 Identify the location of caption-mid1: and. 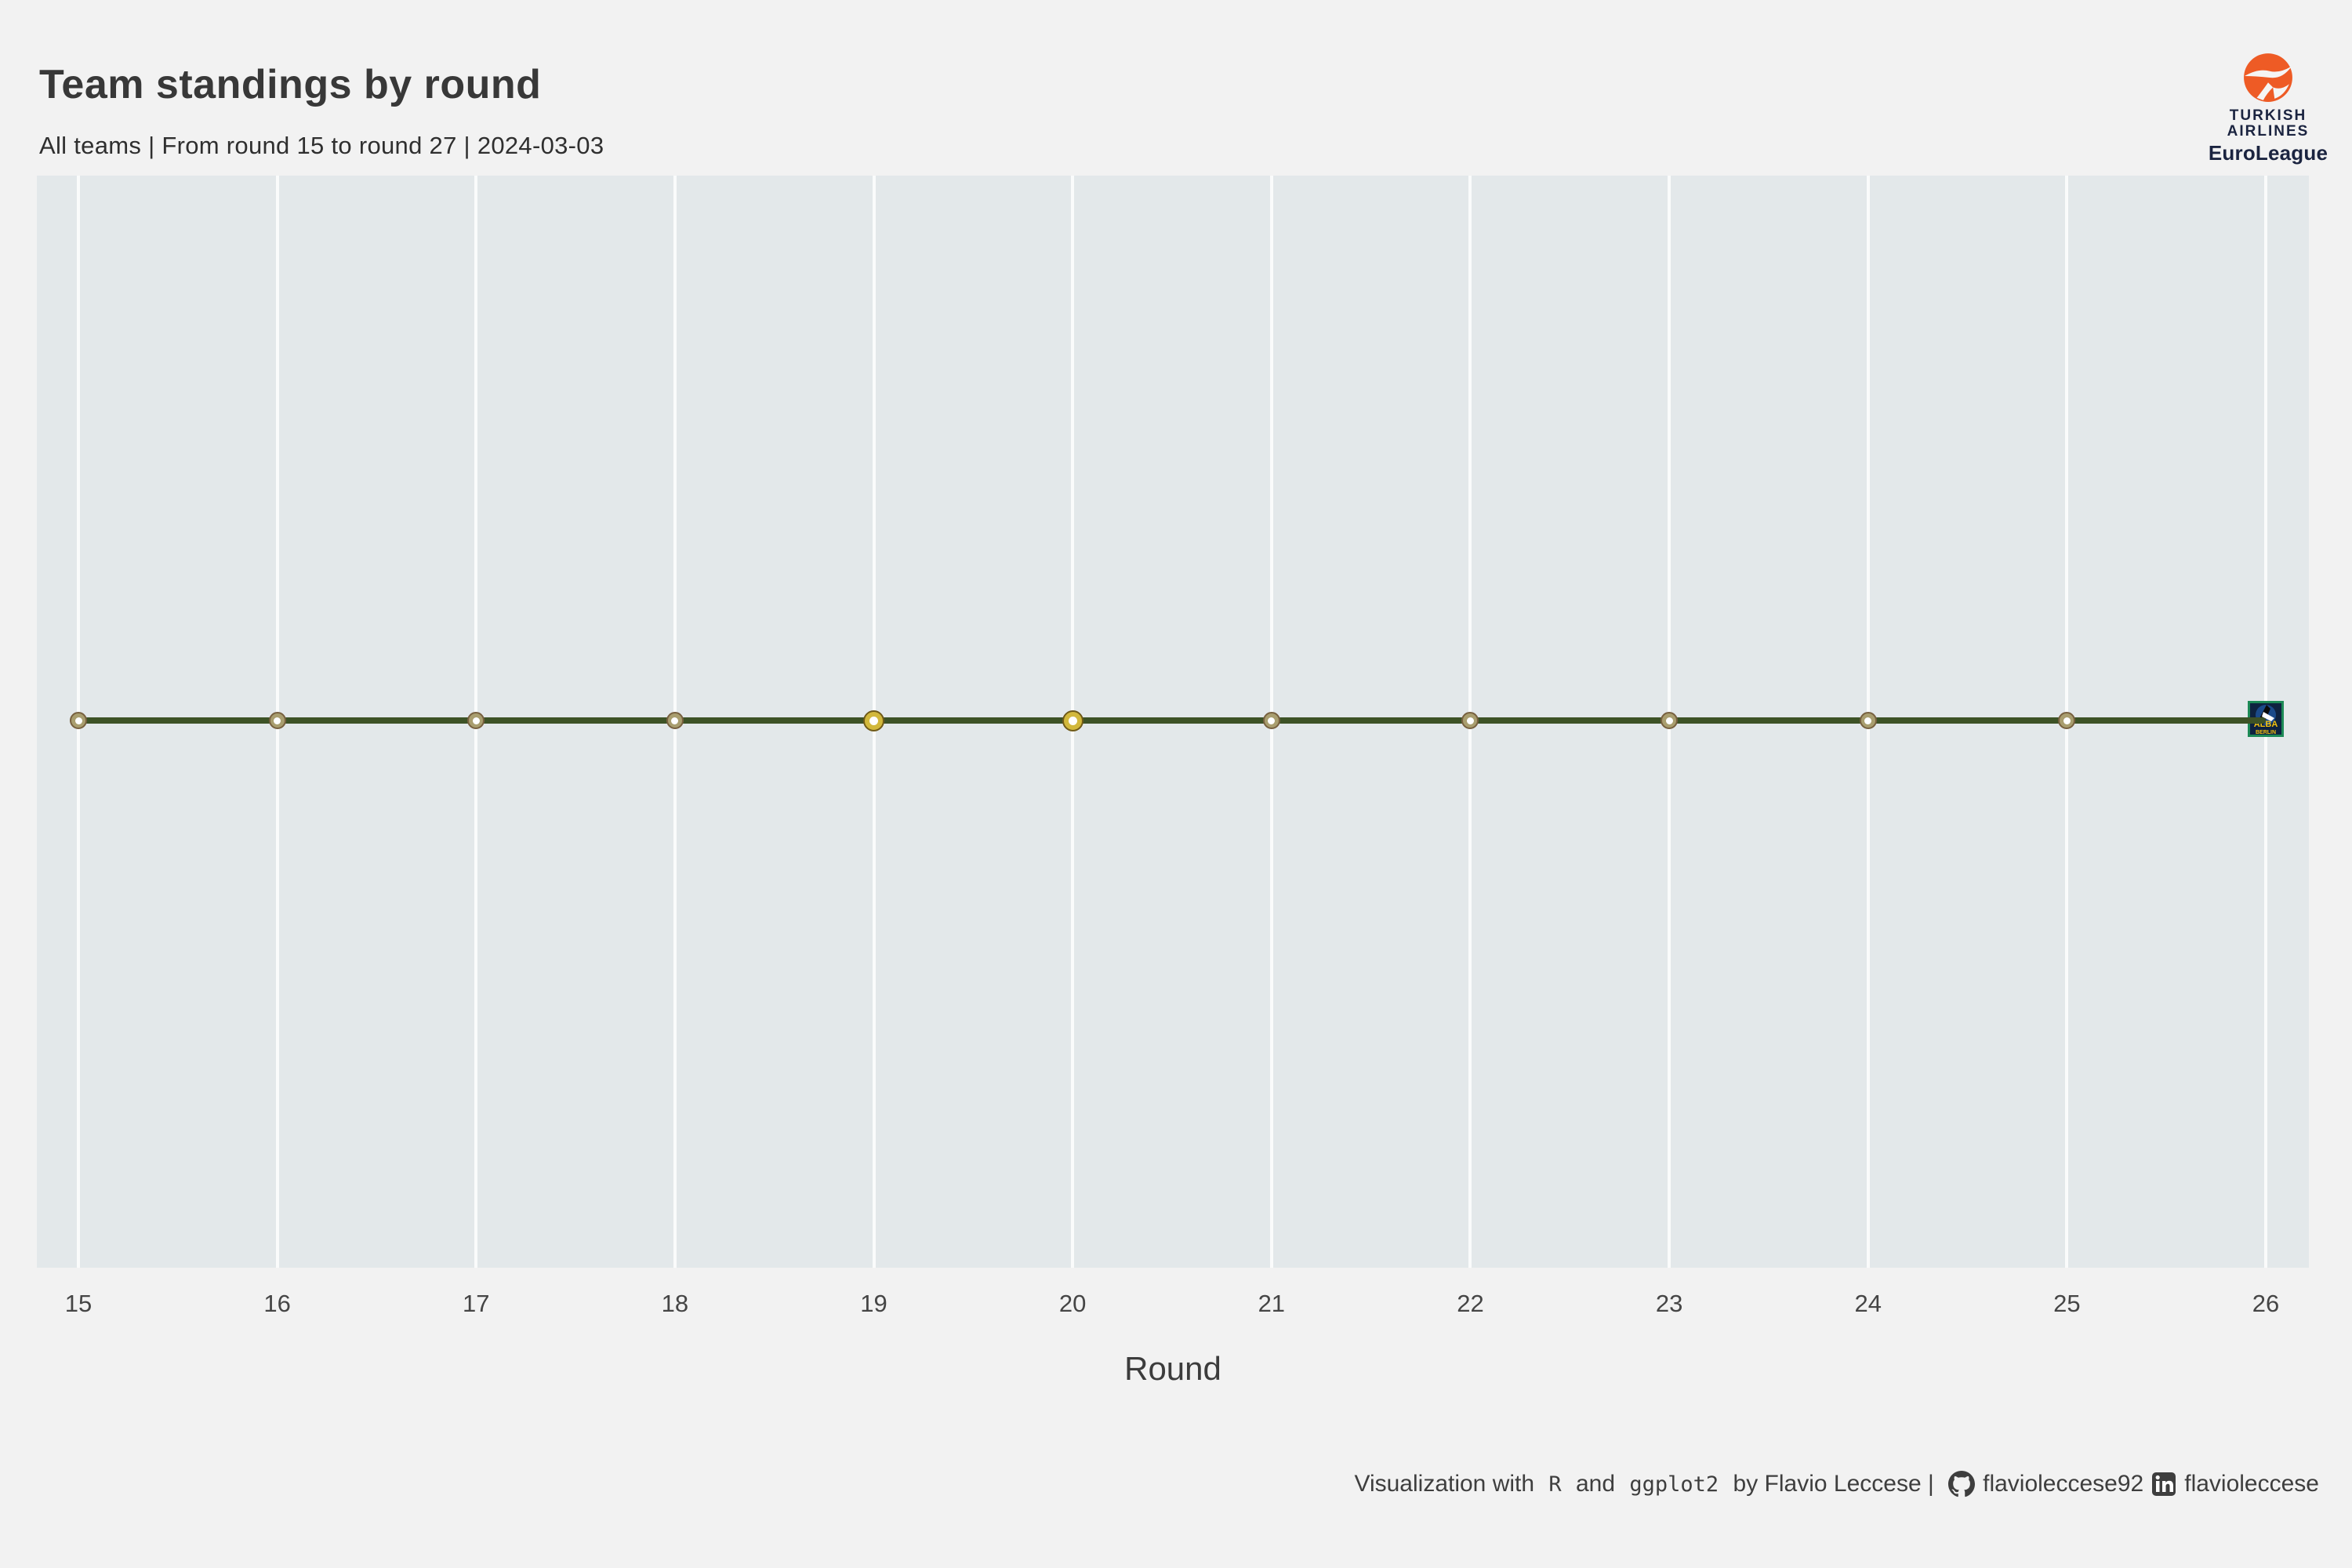
(1595, 1484).